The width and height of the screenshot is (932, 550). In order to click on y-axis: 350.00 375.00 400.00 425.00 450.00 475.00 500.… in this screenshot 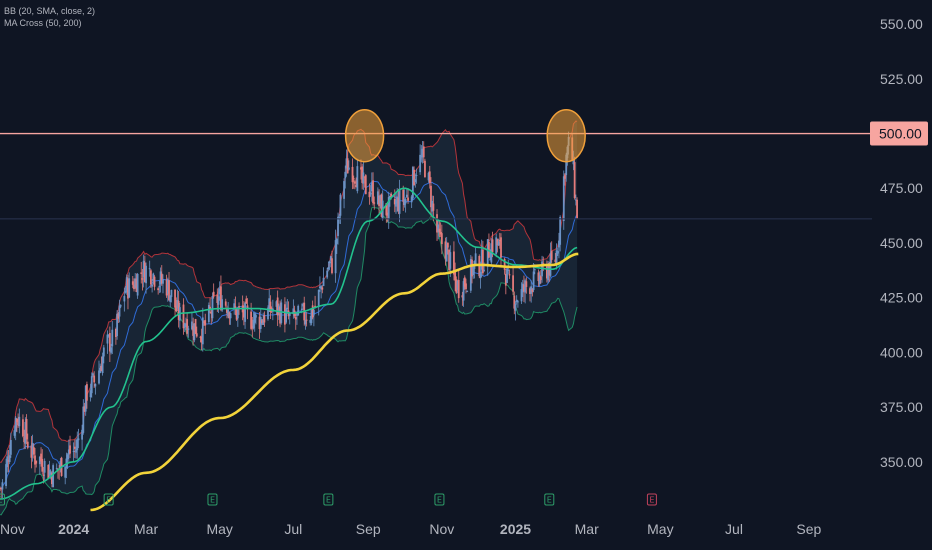, I will do `click(899, 243)`.